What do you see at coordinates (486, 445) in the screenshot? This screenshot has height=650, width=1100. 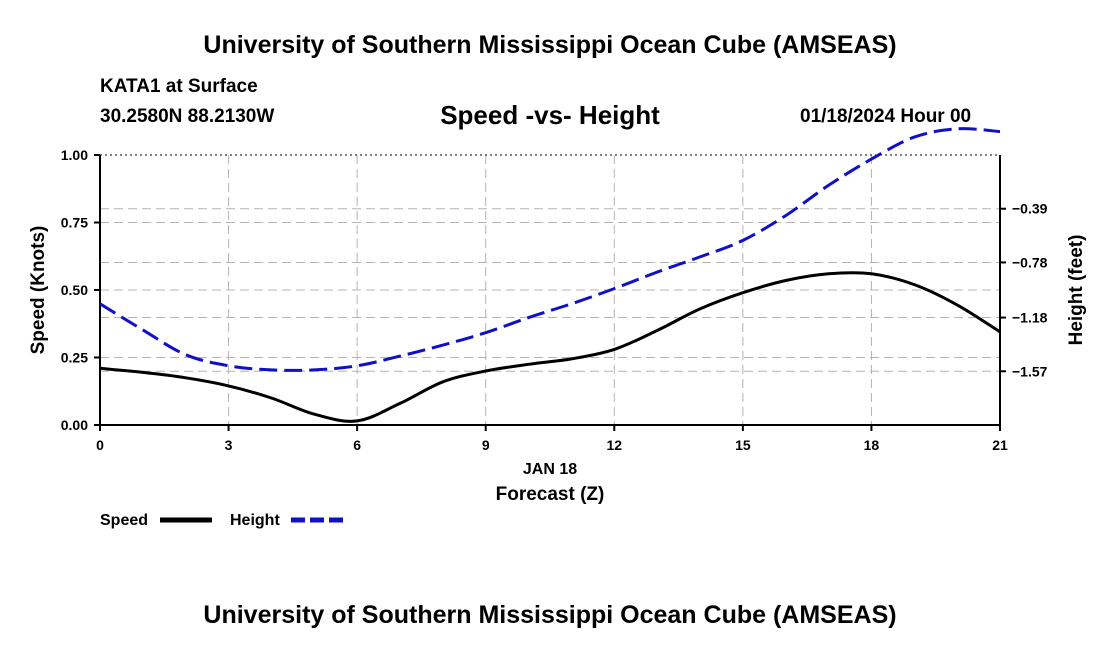 I see `x-tick-label: 9` at bounding box center [486, 445].